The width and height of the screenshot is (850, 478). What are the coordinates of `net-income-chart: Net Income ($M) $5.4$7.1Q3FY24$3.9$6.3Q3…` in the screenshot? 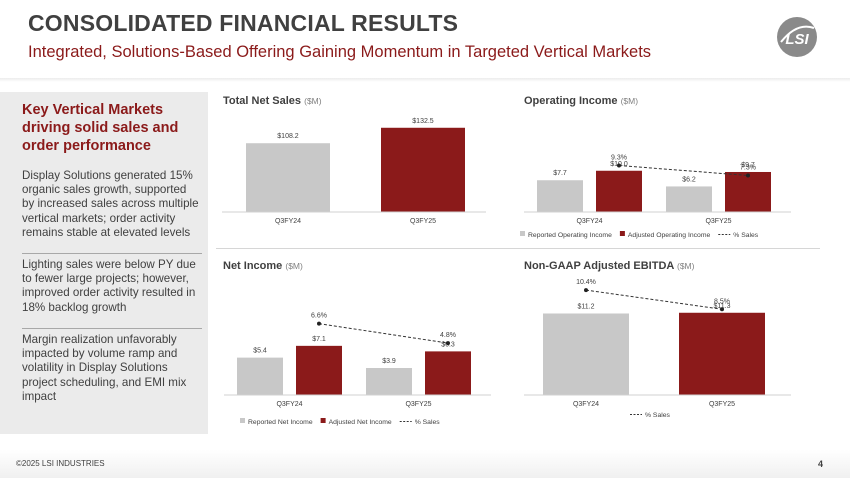 It's located at (361, 345).